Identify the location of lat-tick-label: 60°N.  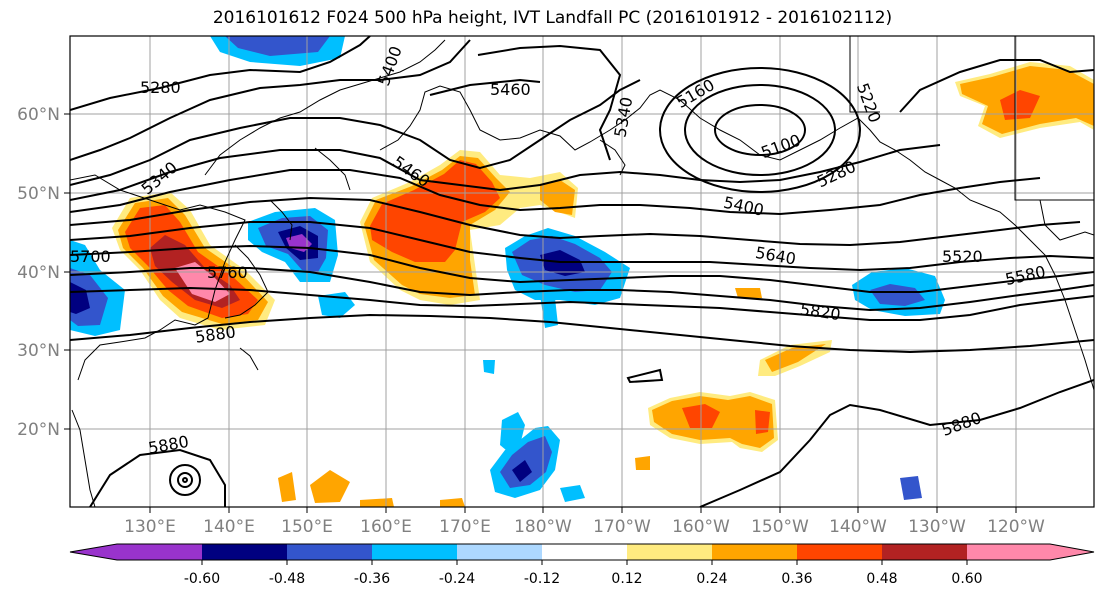
(38, 115).